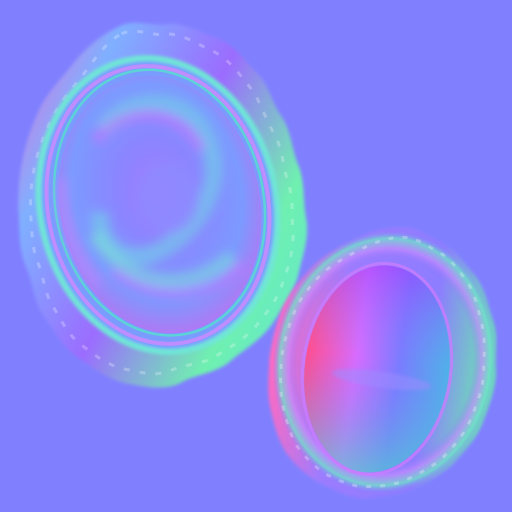 The image size is (512, 512). Describe the element at coordinates (381, 380) in the screenshot. I see `small-island-dome-highlight` at that location.